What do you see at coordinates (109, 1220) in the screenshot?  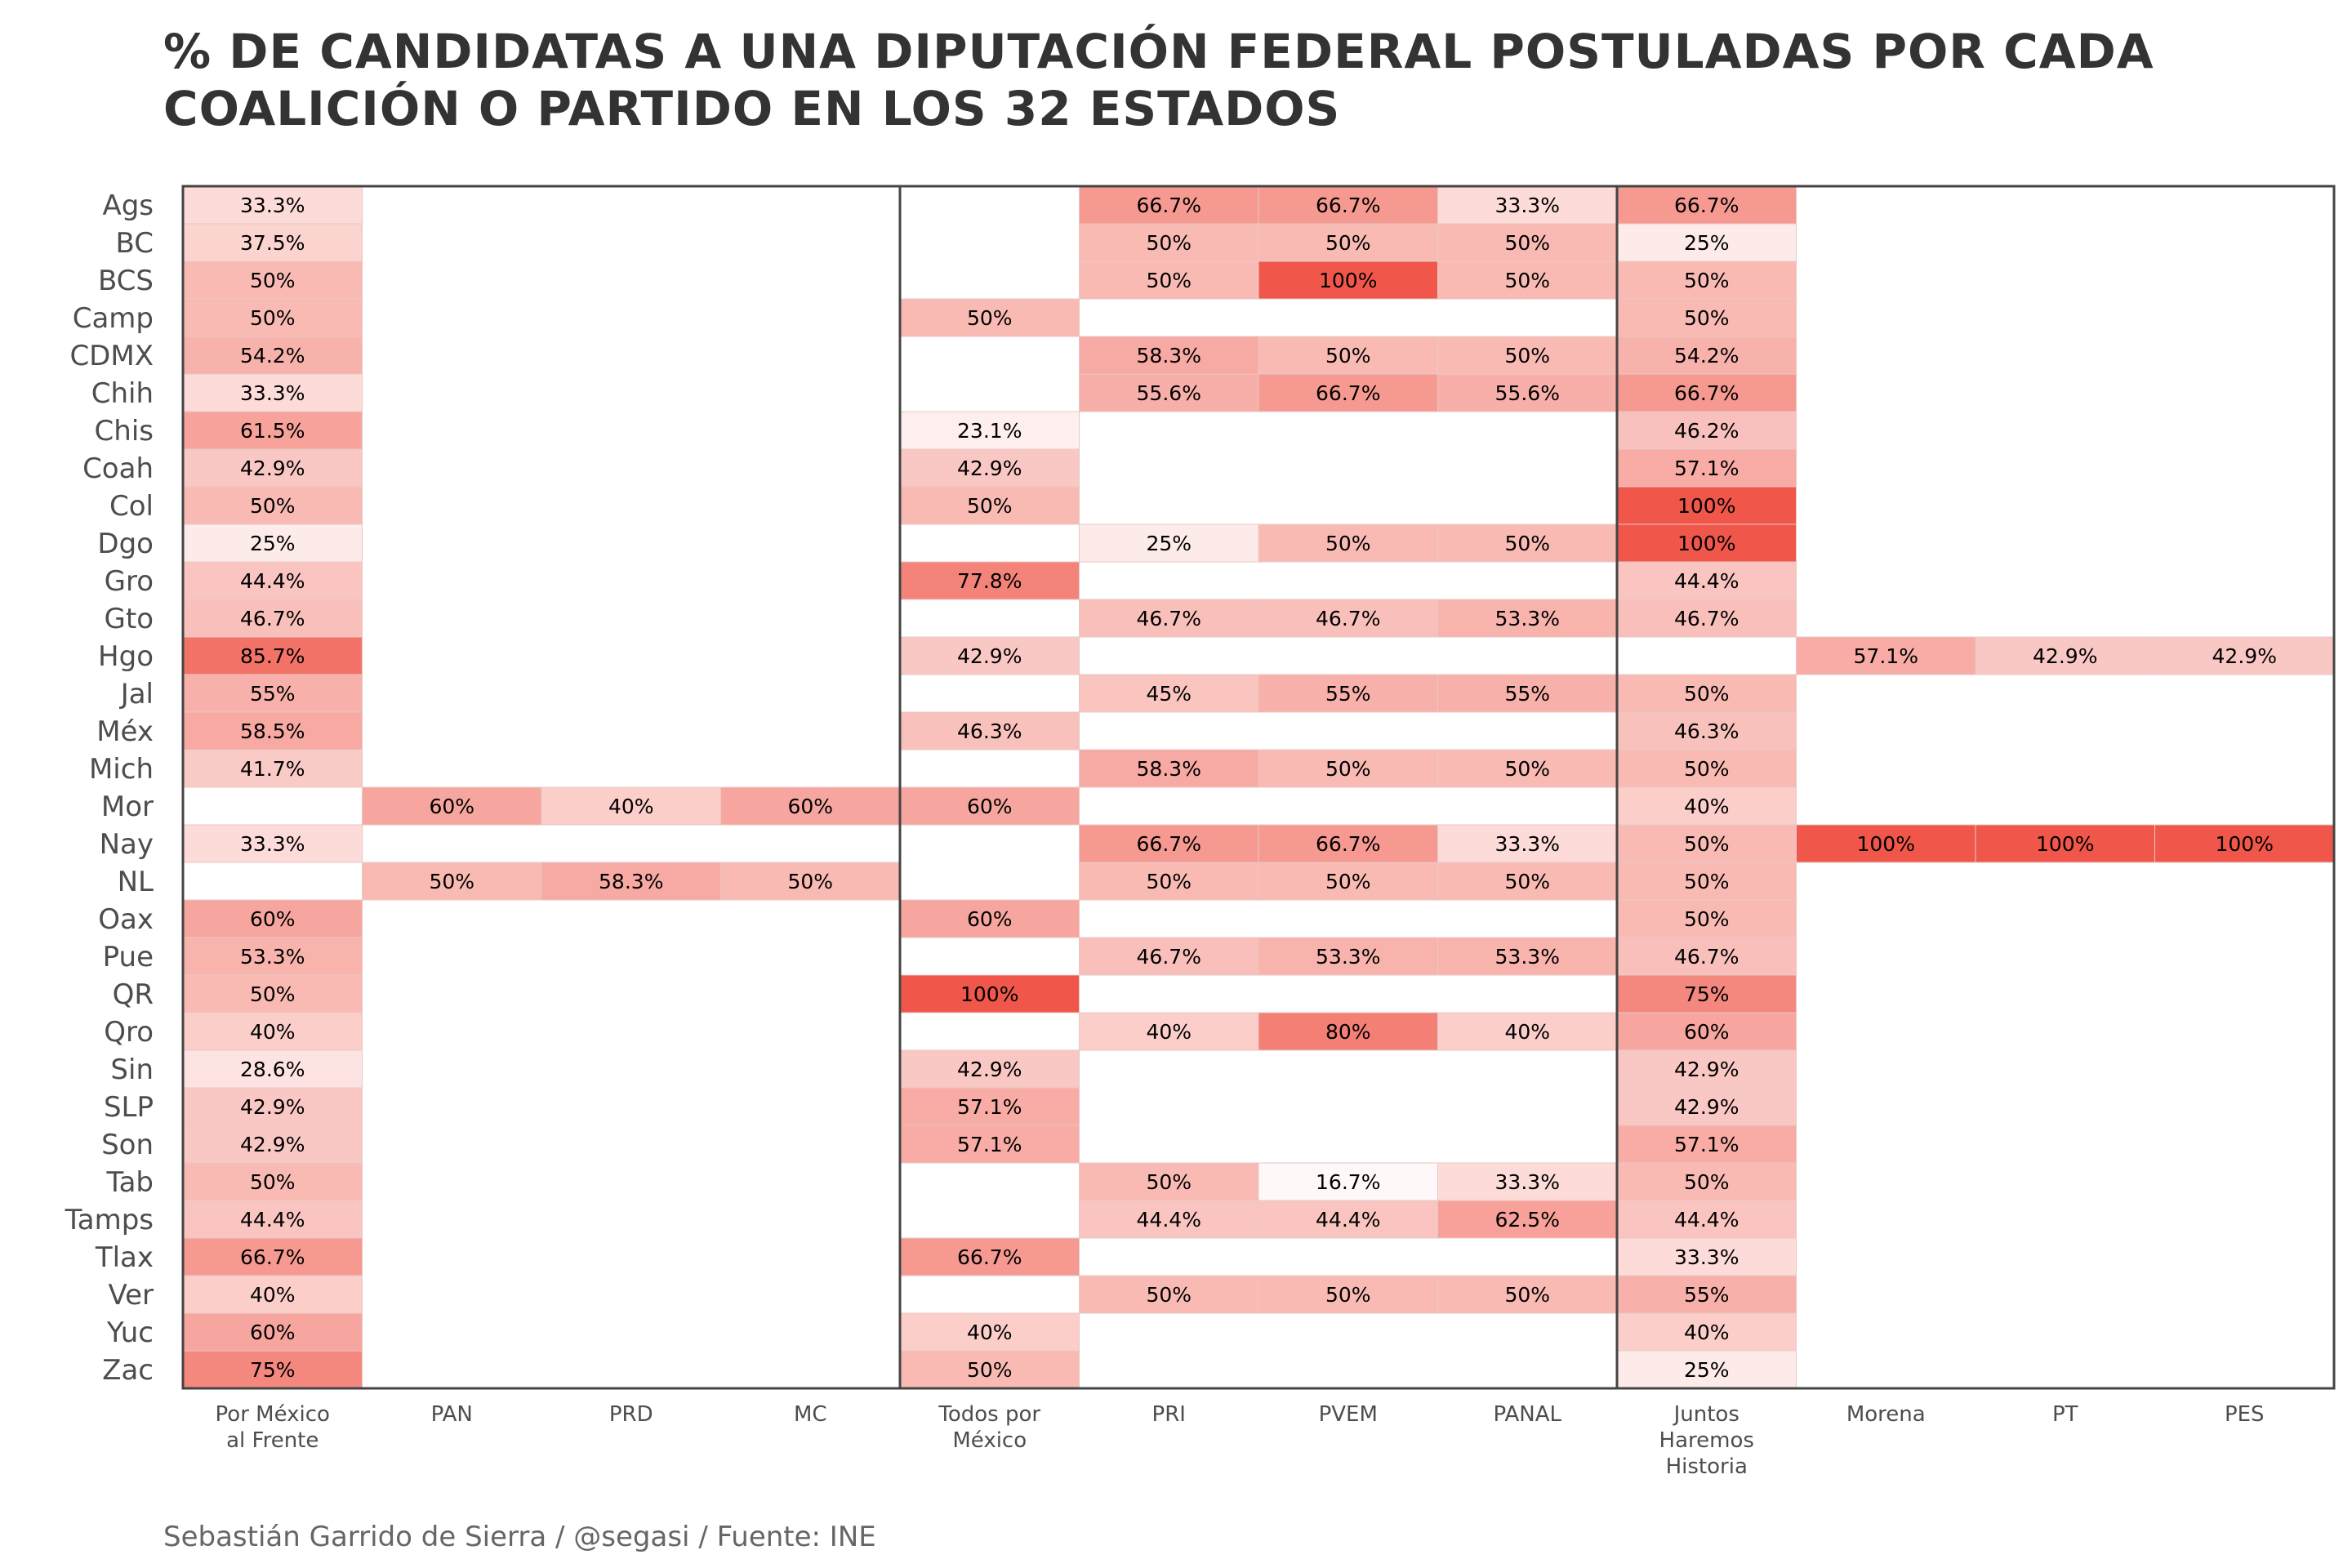 I see `y-tick-label: Tamps` at bounding box center [109, 1220].